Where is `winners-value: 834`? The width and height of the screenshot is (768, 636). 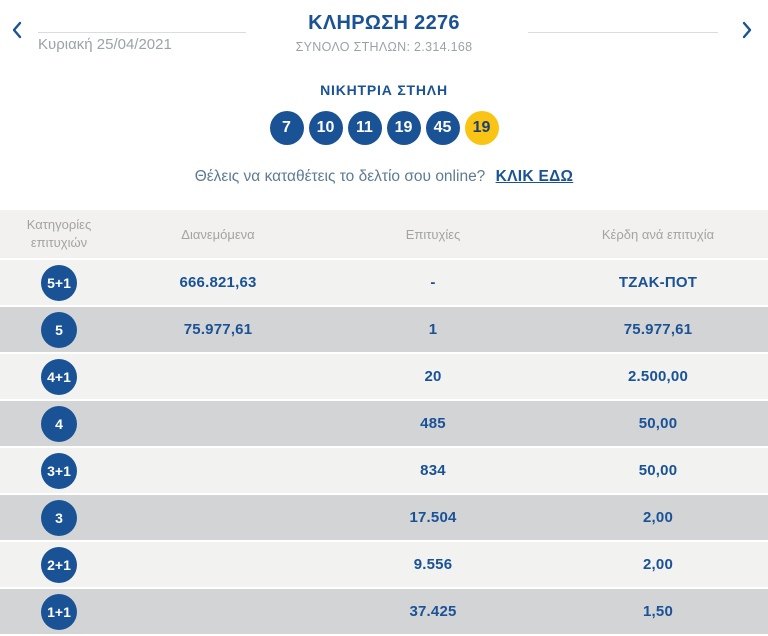
winners-value: 834 is located at coordinates (433, 470).